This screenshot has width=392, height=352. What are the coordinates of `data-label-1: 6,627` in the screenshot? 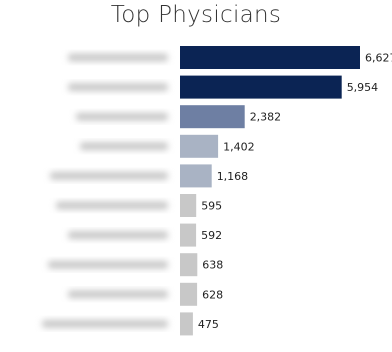 It's located at (378, 58).